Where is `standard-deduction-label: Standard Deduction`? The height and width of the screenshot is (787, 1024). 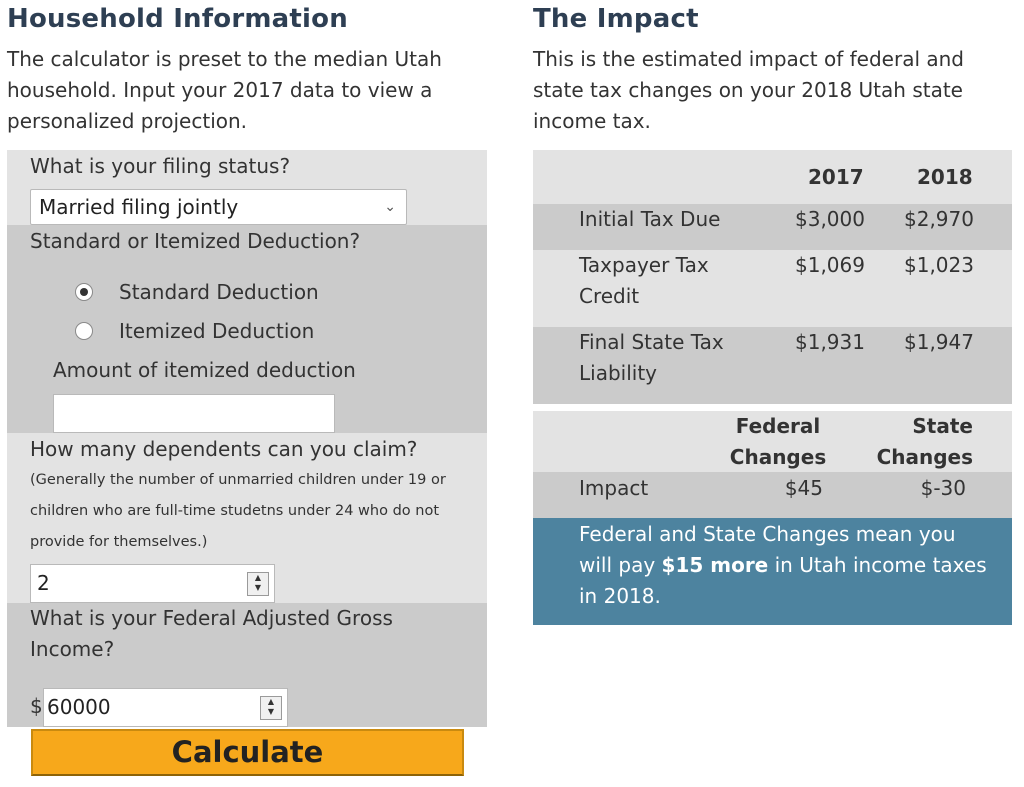
standard-deduction-label: Standard Deduction is located at coordinates (219, 292).